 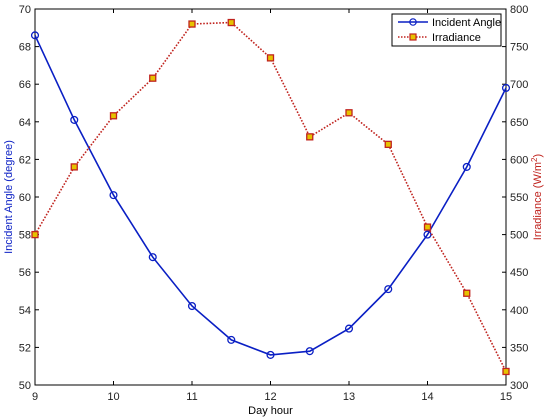 I want to click on left-tick-label: 68, so click(x=25, y=48).